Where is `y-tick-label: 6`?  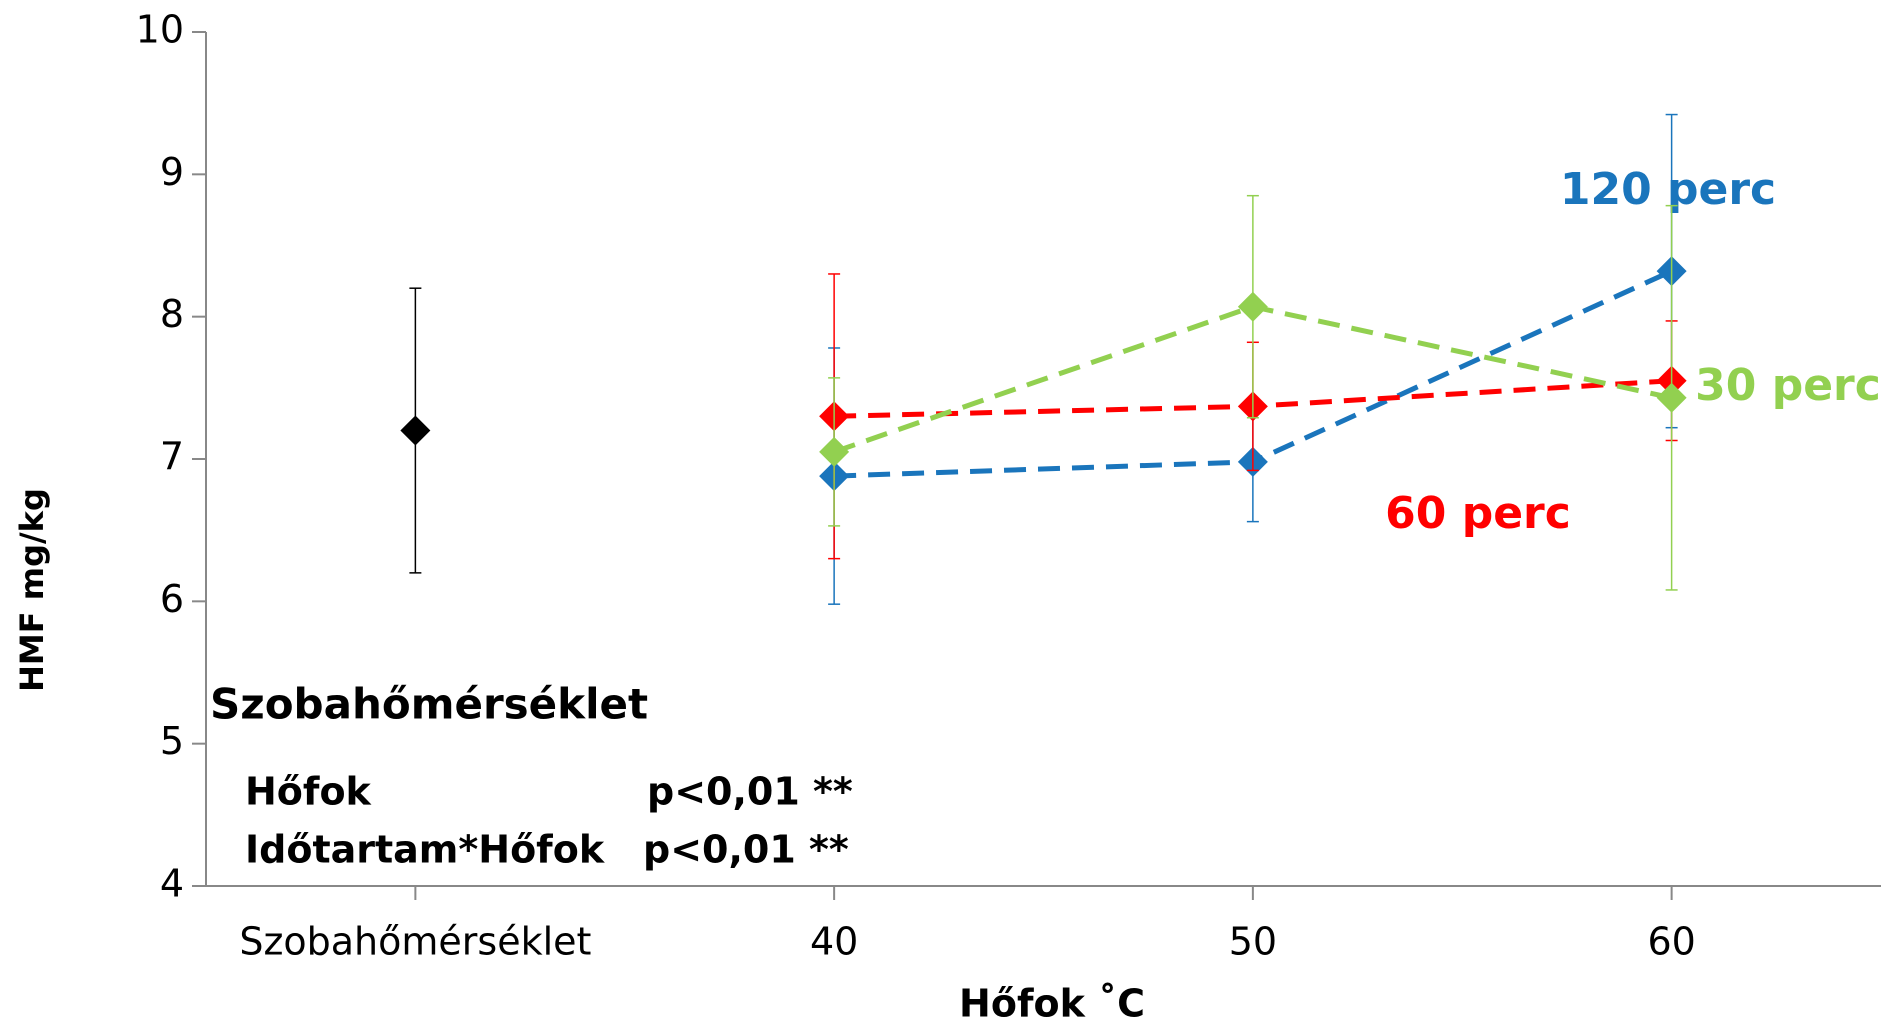
y-tick-label: 6 is located at coordinates (172, 599).